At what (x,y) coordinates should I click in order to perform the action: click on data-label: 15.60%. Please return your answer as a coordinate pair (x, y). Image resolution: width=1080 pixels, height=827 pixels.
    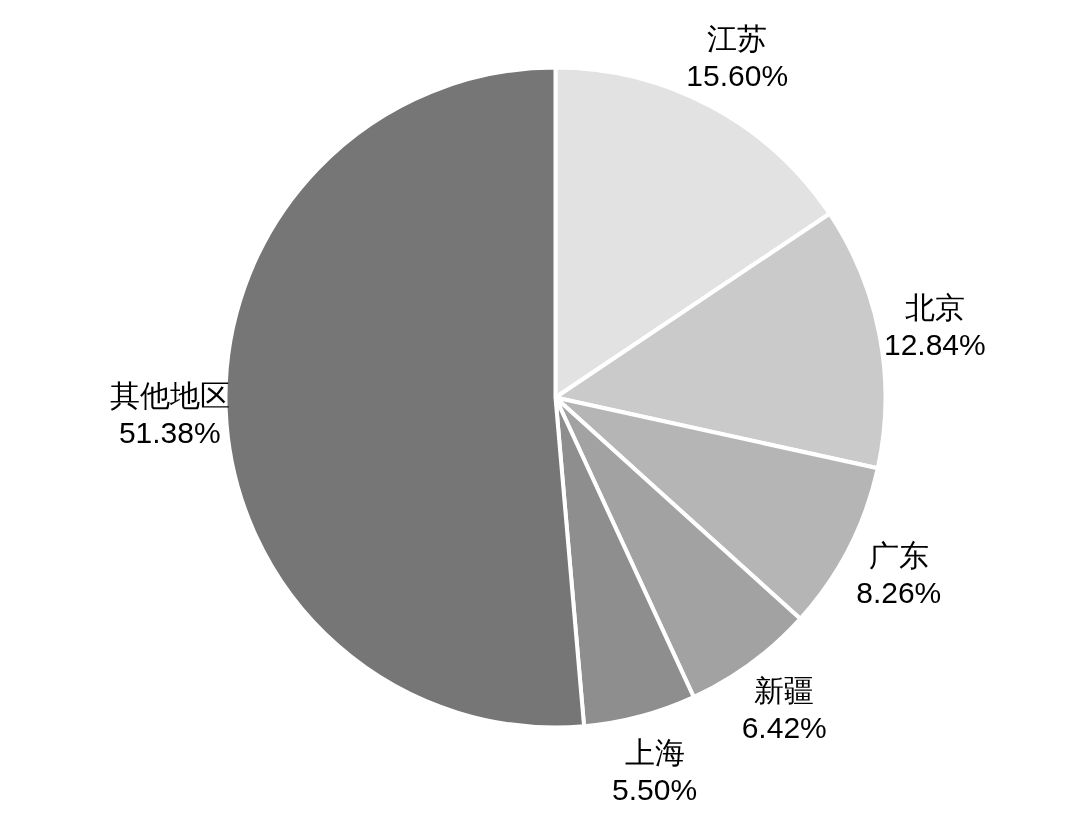
    Looking at the image, I should click on (737, 75).